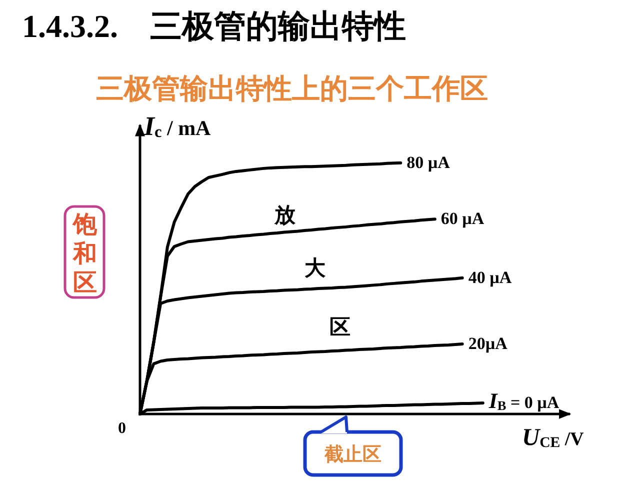 Image resolution: width=630 pixels, height=499 pixels. Describe the element at coordinates (553, 437) in the screenshot. I see `x-axis-title: U$_{CE}$ /V` at that location.